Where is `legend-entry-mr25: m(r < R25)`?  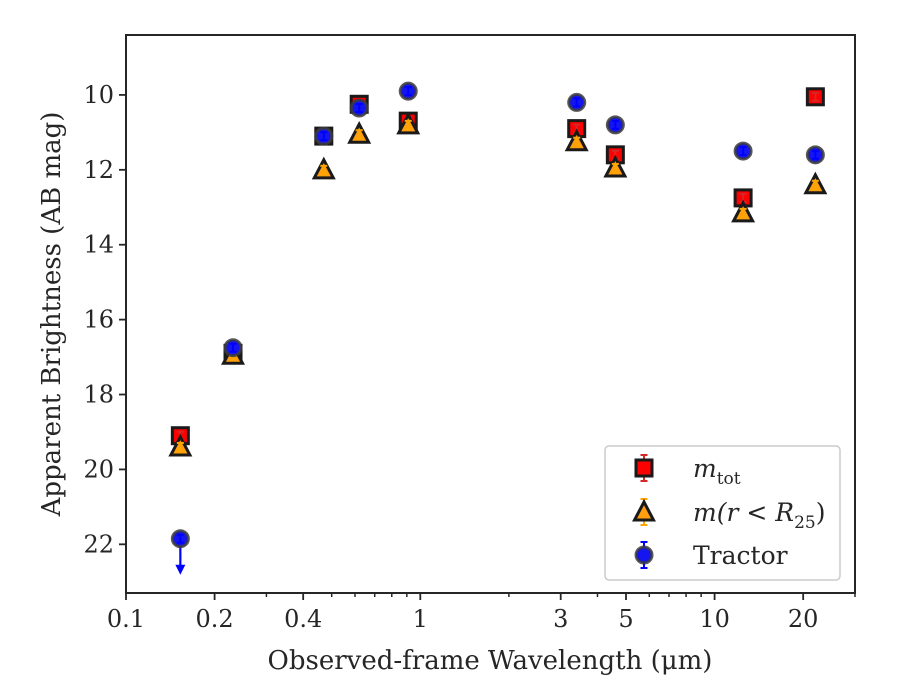
legend-entry-mr25: m(r < R25) is located at coordinates (728, 515).